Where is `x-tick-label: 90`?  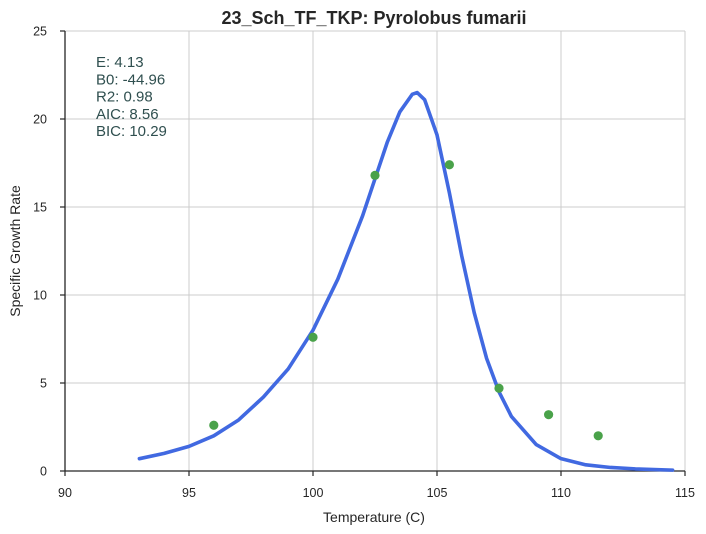
x-tick-label: 90 is located at coordinates (65, 493).